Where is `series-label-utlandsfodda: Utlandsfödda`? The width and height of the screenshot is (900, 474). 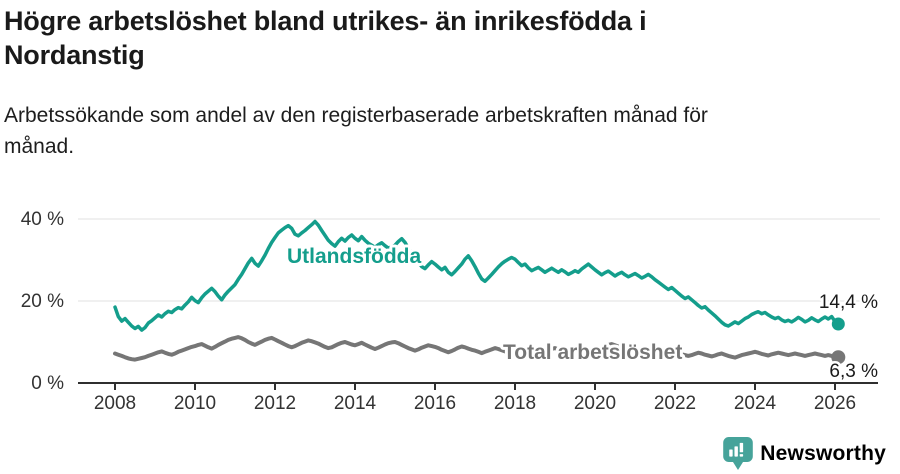
series-label-utlandsfodda: Utlandsfödda is located at coordinates (354, 256).